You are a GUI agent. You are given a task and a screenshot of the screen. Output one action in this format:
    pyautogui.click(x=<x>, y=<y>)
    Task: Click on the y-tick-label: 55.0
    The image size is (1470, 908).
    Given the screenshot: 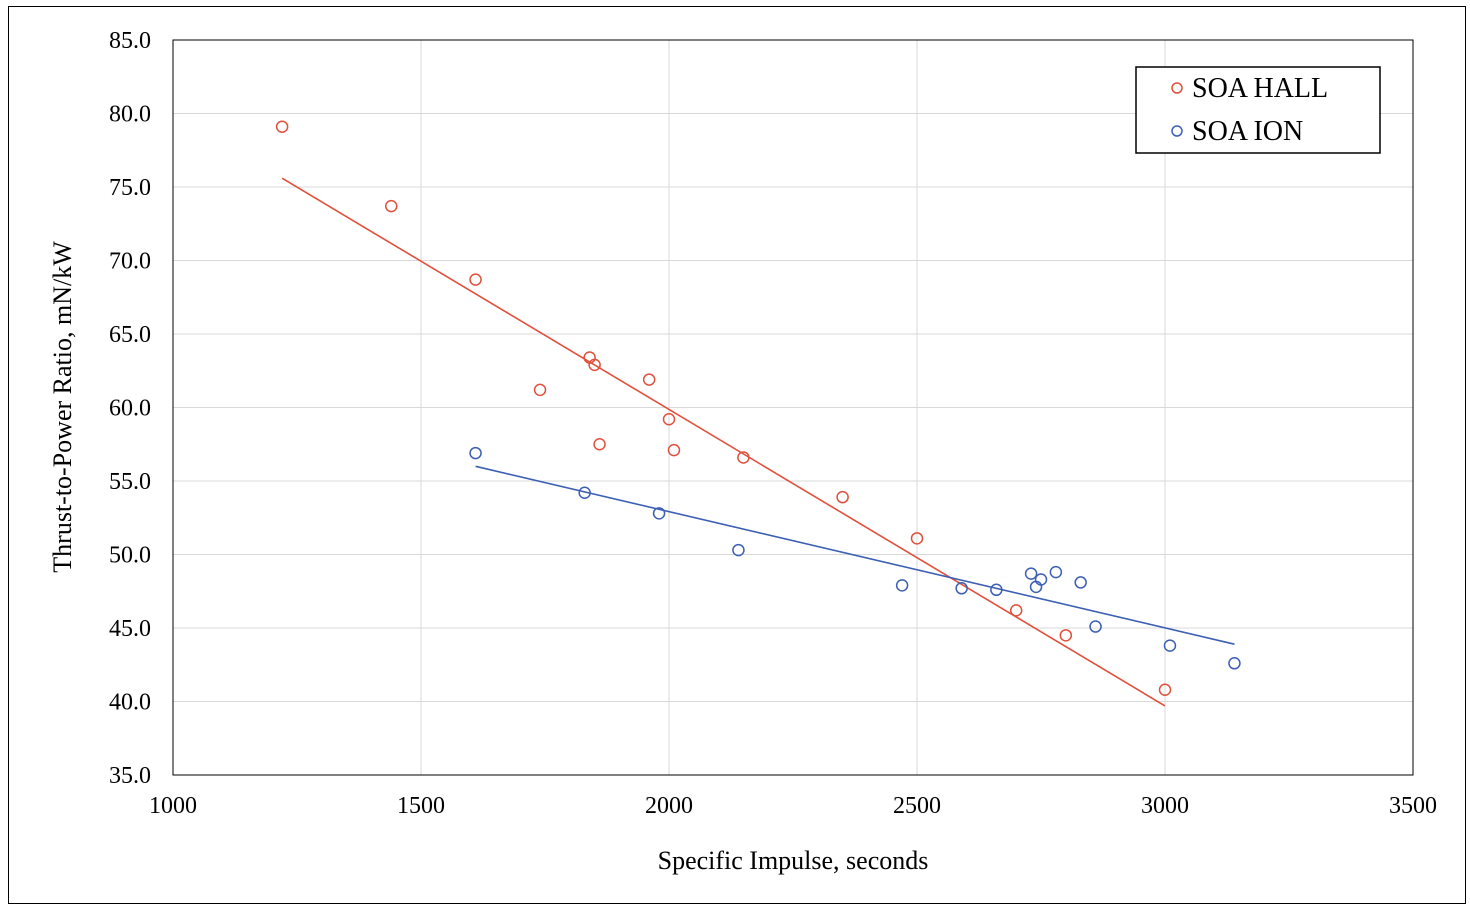 What is the action you would take?
    pyautogui.click(x=130, y=482)
    